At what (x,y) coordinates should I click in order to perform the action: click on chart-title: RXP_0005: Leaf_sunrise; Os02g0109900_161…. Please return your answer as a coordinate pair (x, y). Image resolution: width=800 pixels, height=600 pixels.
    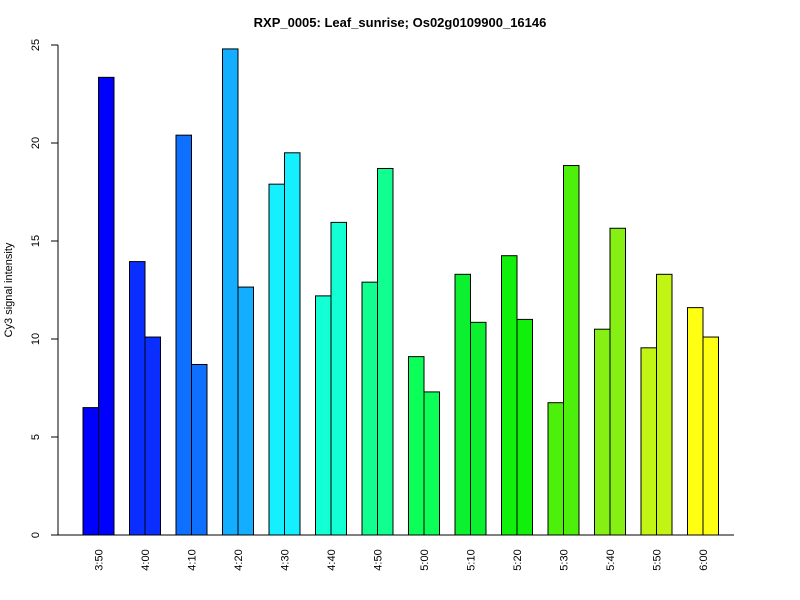
    Looking at the image, I should click on (400, 22).